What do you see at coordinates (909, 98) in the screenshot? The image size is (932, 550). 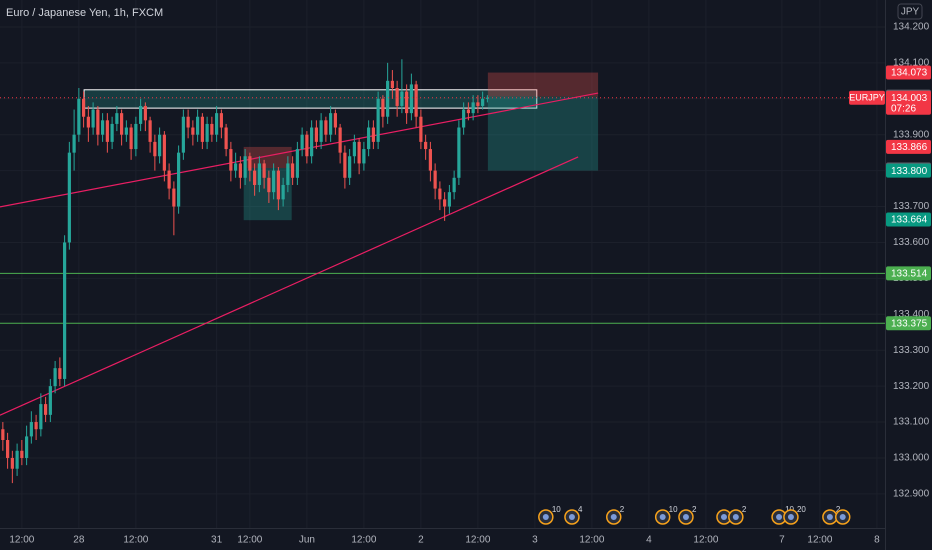 I see `last-price-label: 134.003` at bounding box center [909, 98].